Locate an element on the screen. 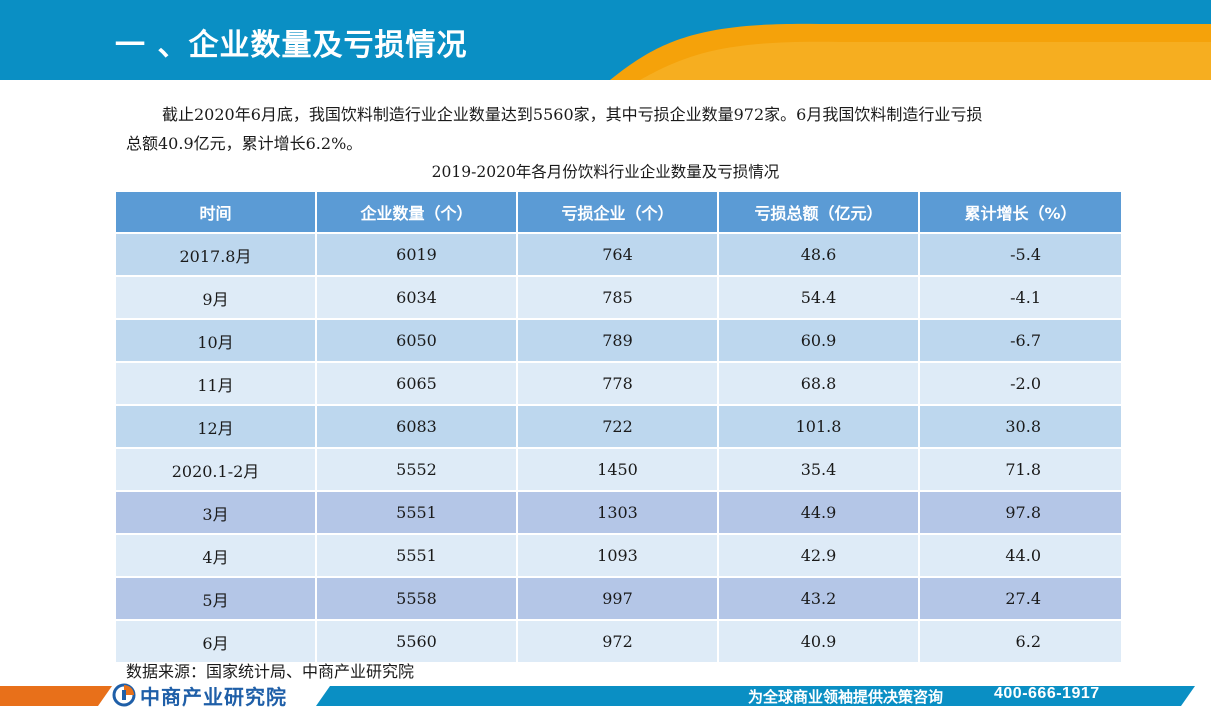 The width and height of the screenshot is (1211, 716). cell-loss-companies: 1303 is located at coordinates (618, 512).